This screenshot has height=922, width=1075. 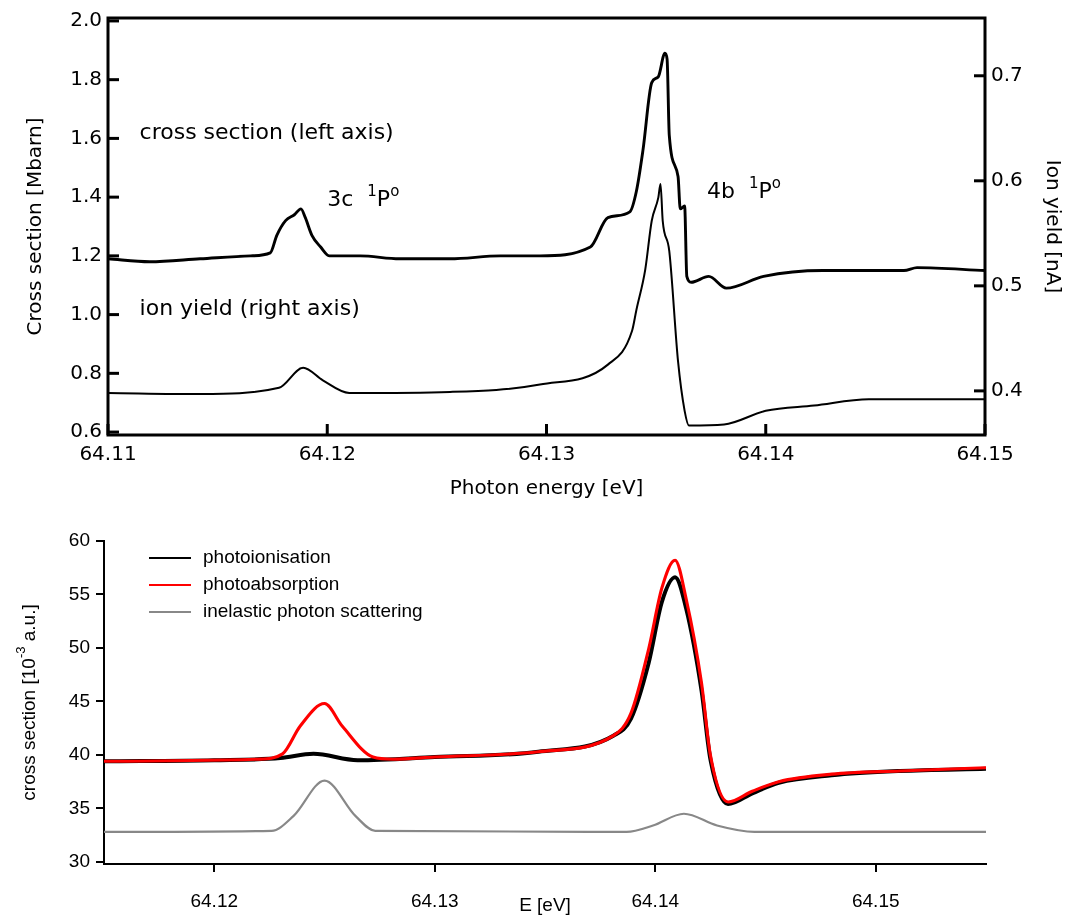 I want to click on x-axis-title: Photon energy [eV], so click(x=546, y=487).